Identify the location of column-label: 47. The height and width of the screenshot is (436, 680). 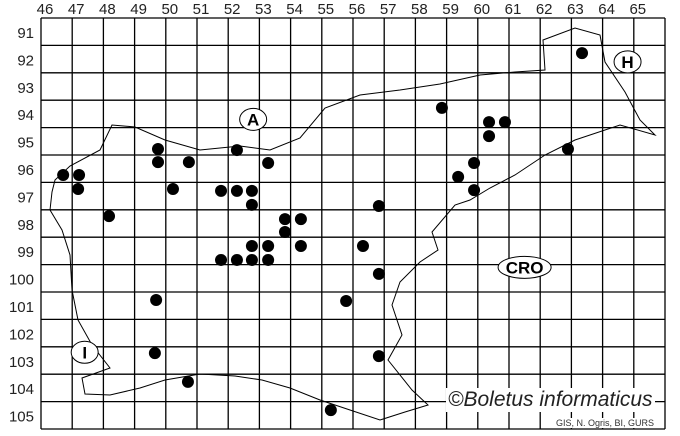
(76, 9).